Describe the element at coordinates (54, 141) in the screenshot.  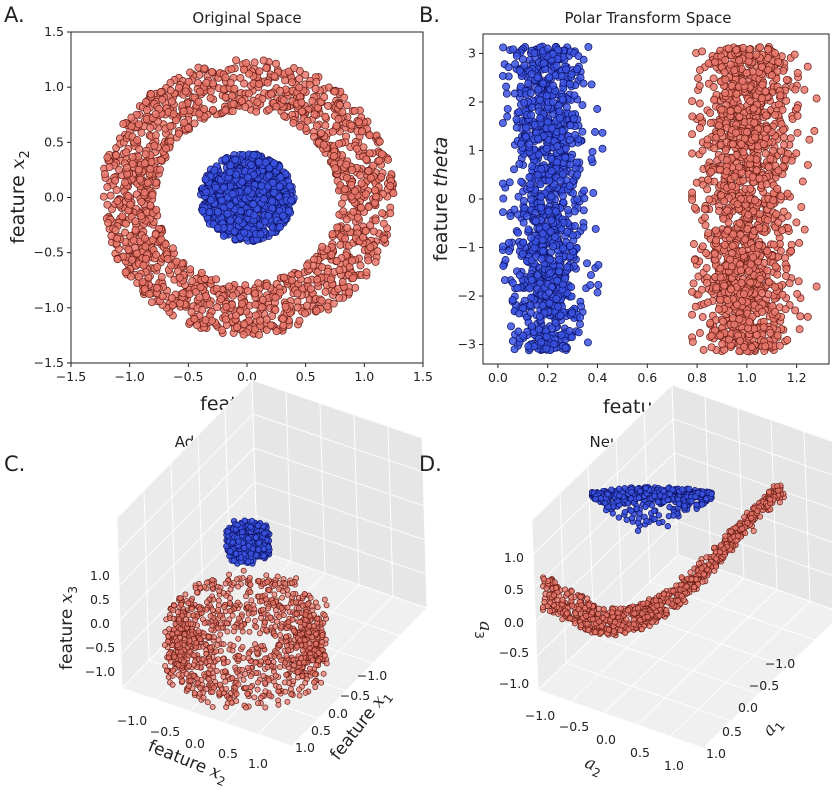
I see `y-tick-label: 0.5` at that location.